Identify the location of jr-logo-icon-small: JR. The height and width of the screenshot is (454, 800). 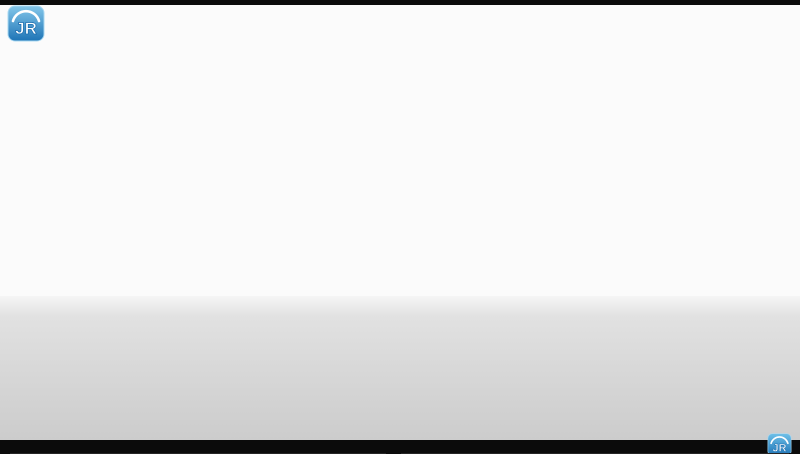
(779, 443).